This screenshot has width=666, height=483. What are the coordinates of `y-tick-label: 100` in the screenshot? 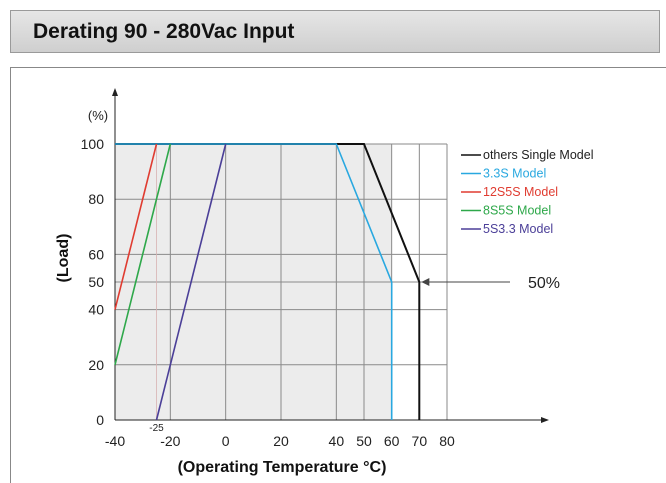 It's located at (93, 144).